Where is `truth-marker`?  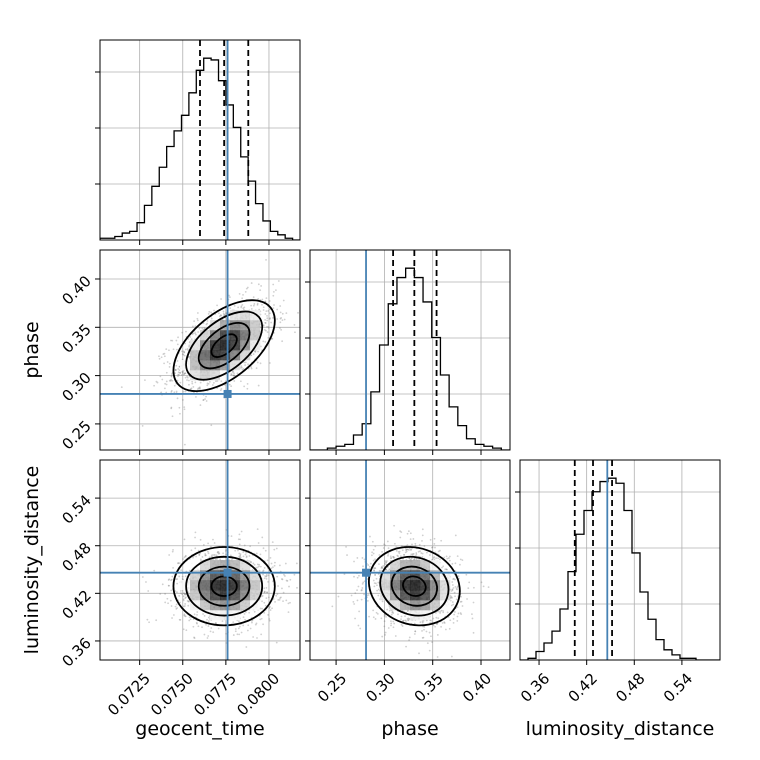 truth-marker is located at coordinates (227, 393).